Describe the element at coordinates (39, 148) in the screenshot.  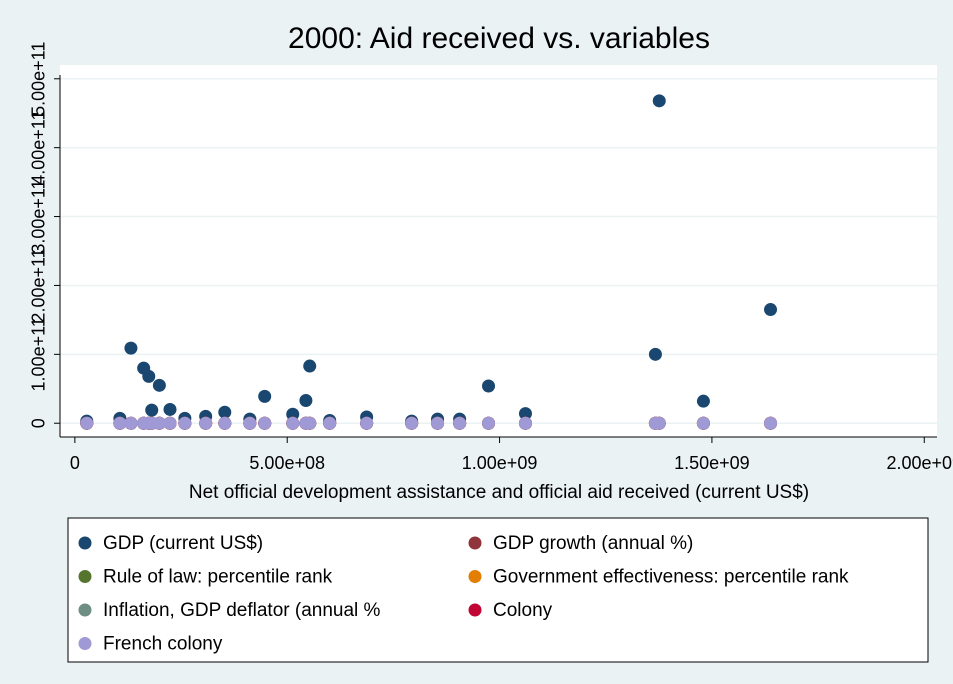
I see `y-tick-label: 4.00e+11` at that location.